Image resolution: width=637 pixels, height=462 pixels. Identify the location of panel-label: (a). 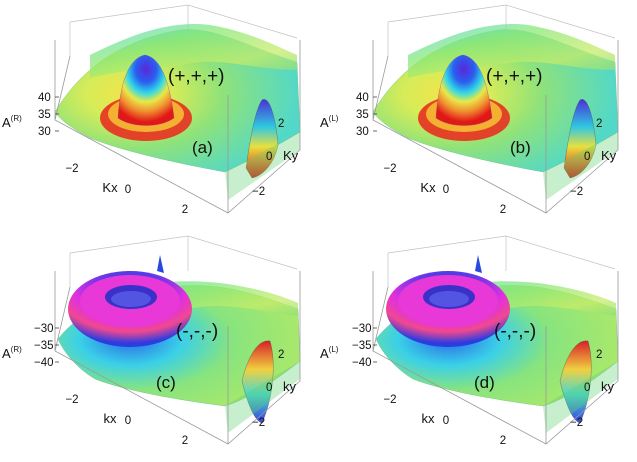
(202, 147).